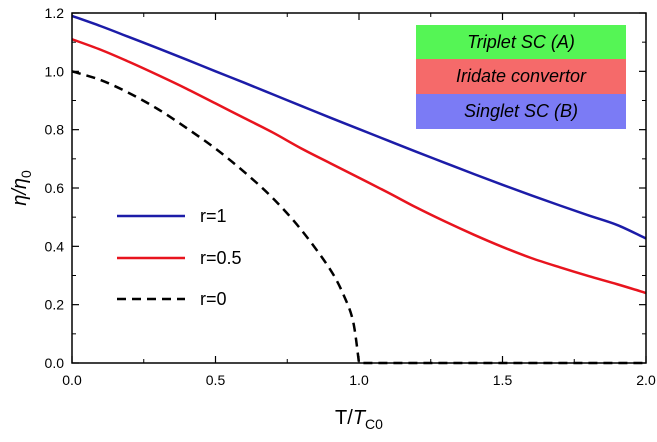 The width and height of the screenshot is (657, 442). What do you see at coordinates (646, 380) in the screenshot?
I see `x-tick-label: 2.0` at bounding box center [646, 380].